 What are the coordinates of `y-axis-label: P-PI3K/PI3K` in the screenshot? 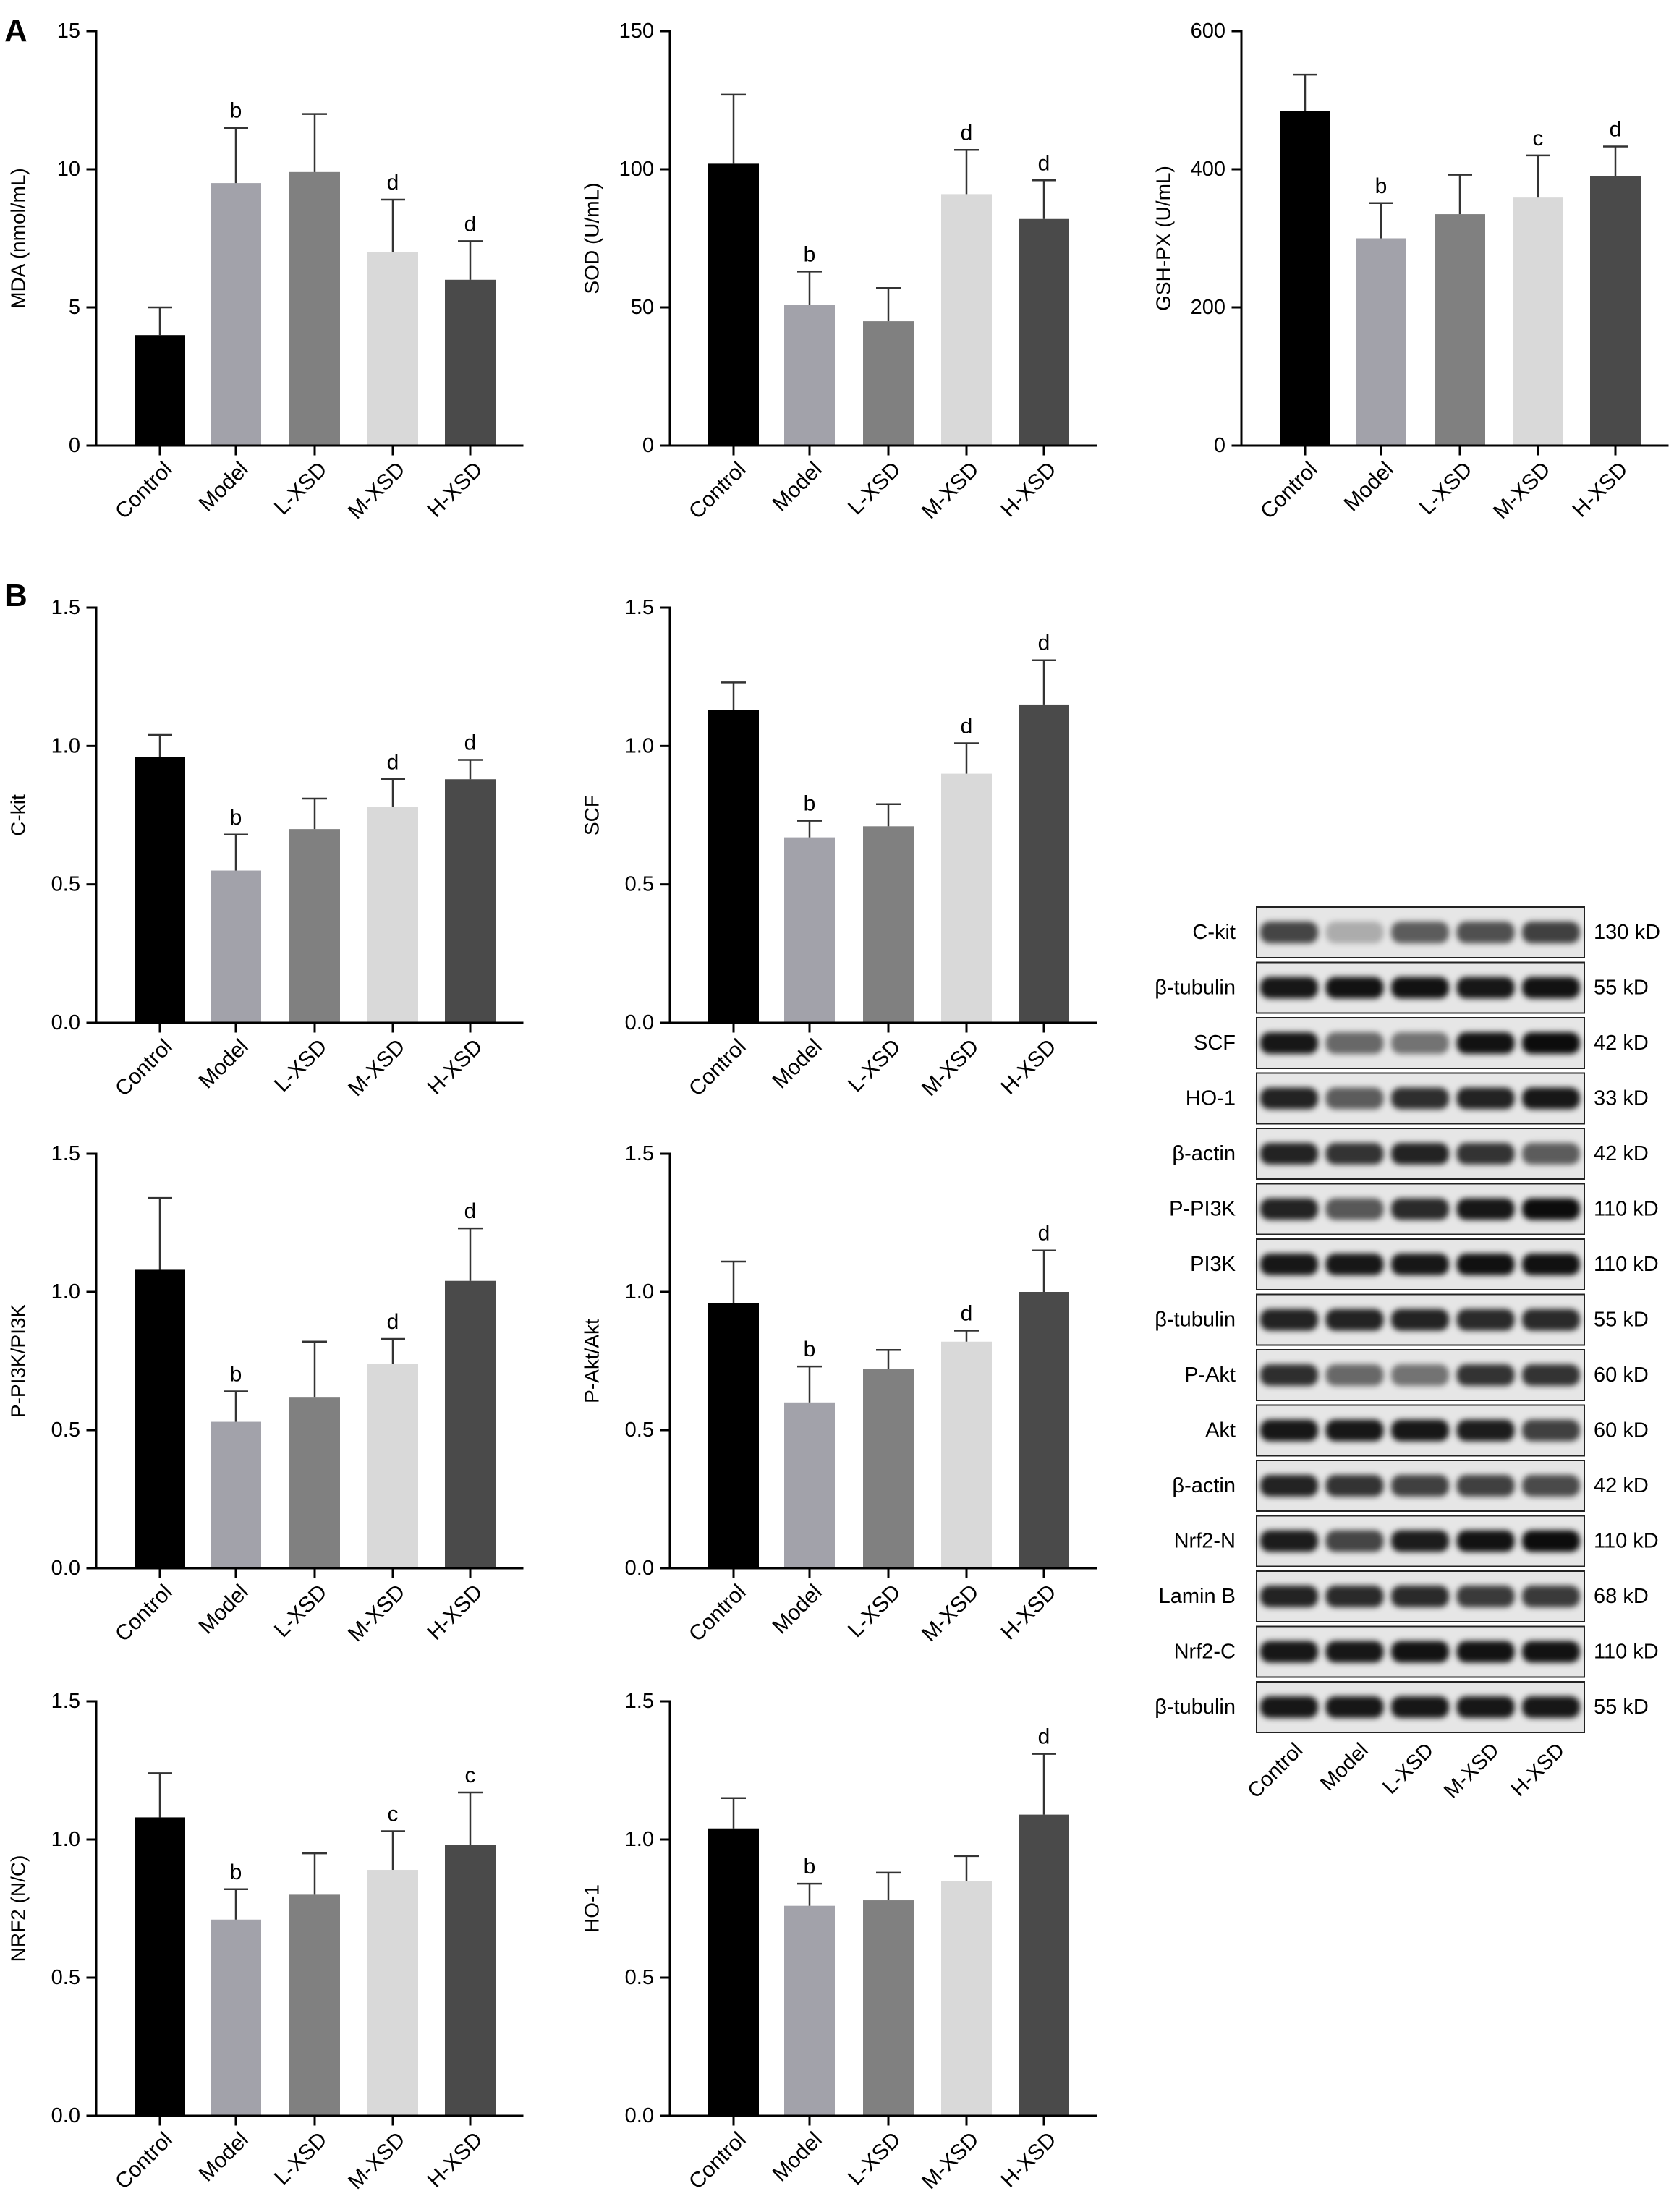 It's located at (18, 1361).